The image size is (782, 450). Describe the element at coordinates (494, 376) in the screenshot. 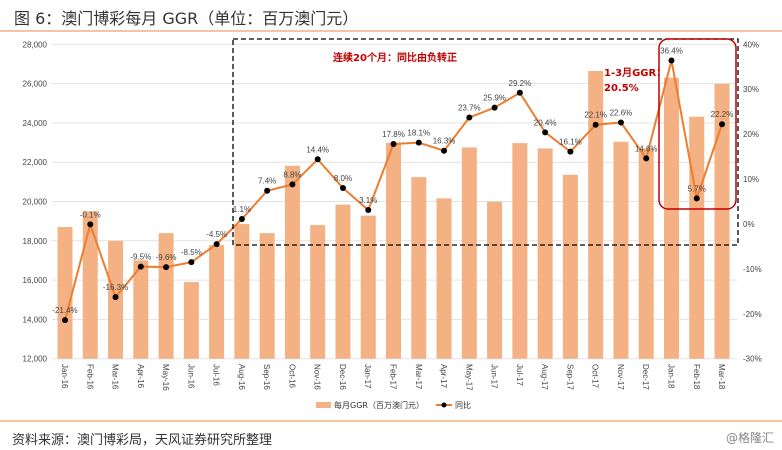

I see `x-axis-tick: Jun-17` at that location.